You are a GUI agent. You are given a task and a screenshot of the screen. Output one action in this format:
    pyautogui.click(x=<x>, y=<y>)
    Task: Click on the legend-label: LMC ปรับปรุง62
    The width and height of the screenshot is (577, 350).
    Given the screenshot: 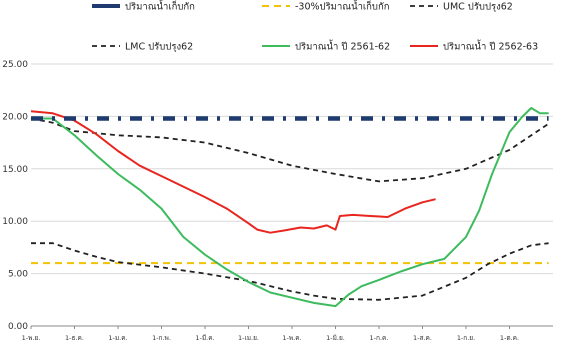 What is the action you would take?
    pyautogui.click(x=159, y=47)
    